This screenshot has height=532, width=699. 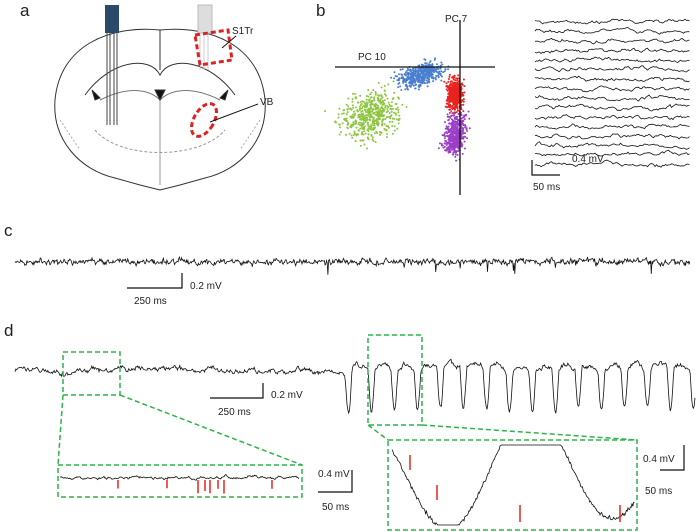 What do you see at coordinates (237, 391) in the screenshot?
I see `scale-bar` at bounding box center [237, 391].